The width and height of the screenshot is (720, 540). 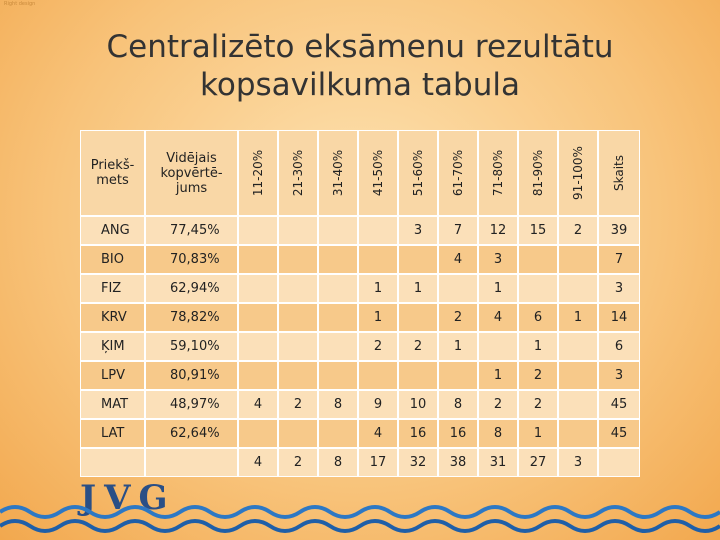 What do you see at coordinates (113, 375) in the screenshot?
I see `cell-text: LPV` at bounding box center [113, 375].